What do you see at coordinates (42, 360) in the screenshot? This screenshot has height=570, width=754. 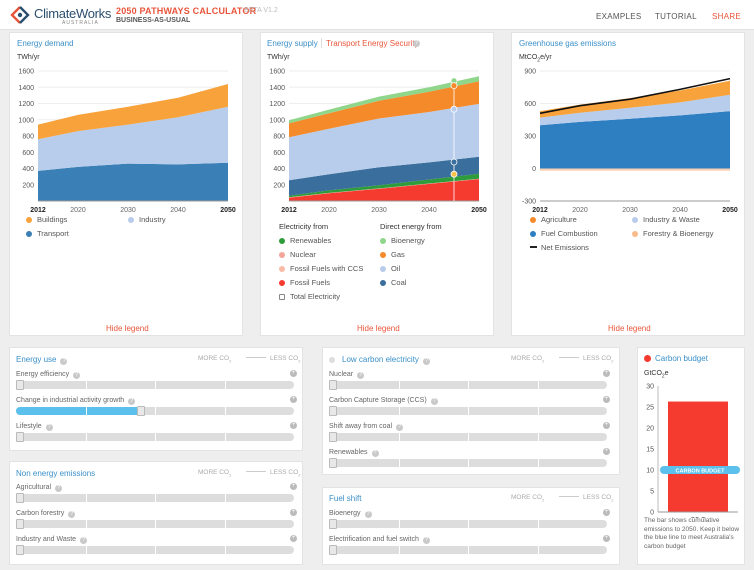 I see `energy-use-title: Energy use?` at bounding box center [42, 360].